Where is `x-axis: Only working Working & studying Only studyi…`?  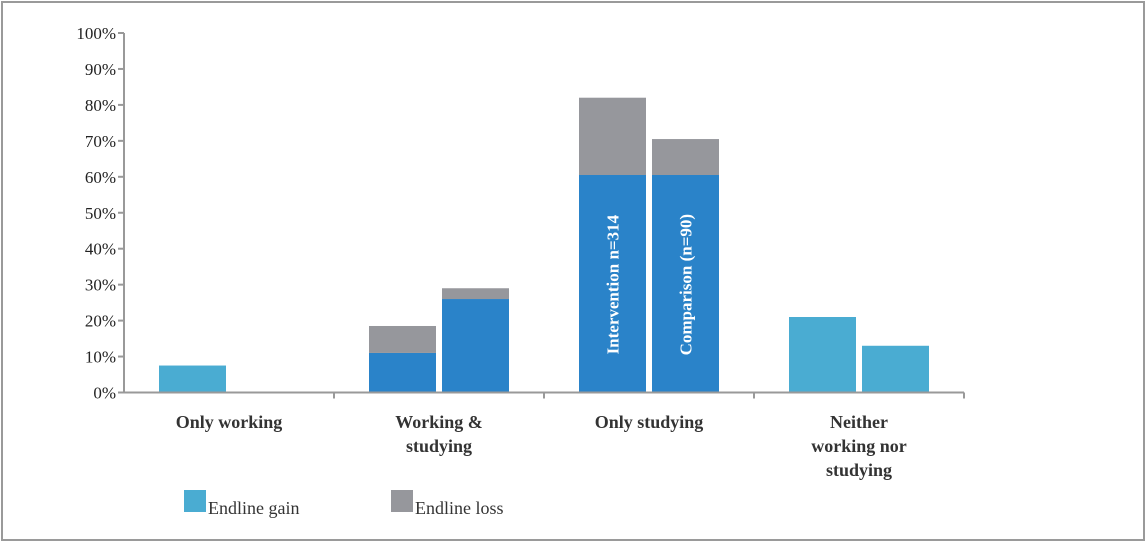 x-axis: Only working Working & studying Only studyi… is located at coordinates (544, 435).